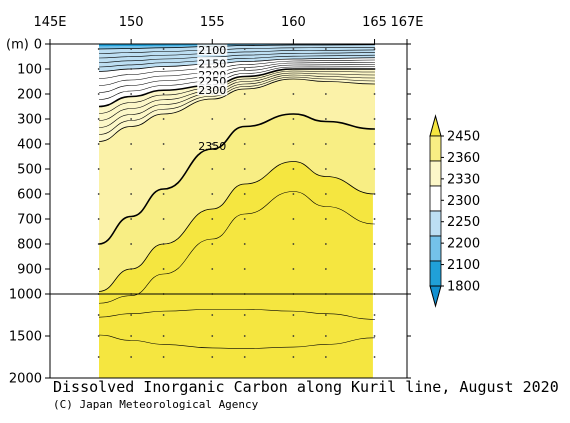 This screenshot has width=570, height=423. I want to click on colorbar-label: 2300, so click(463, 201).